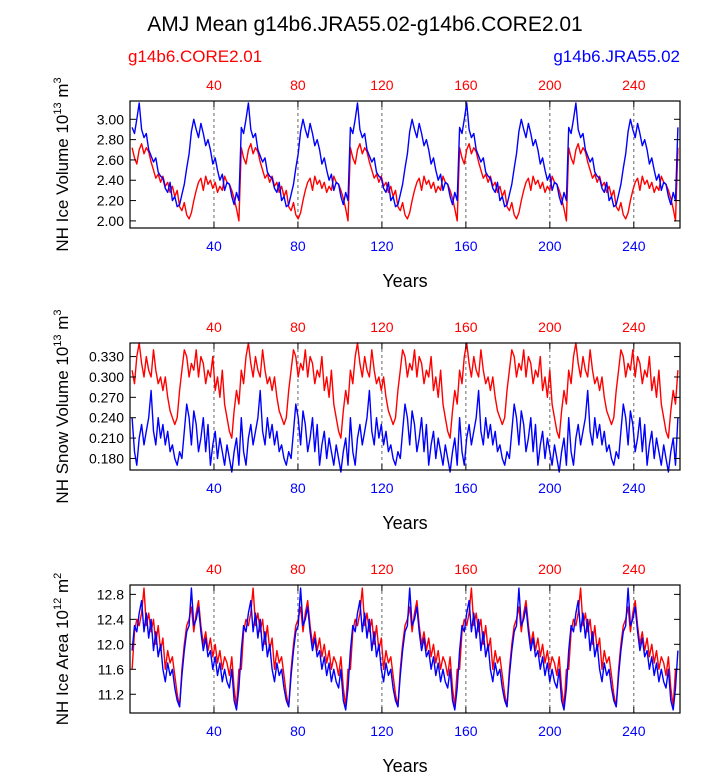 The image size is (723, 775). Describe the element at coordinates (110, 221) in the screenshot. I see `ytick-label: 2.00` at that location.